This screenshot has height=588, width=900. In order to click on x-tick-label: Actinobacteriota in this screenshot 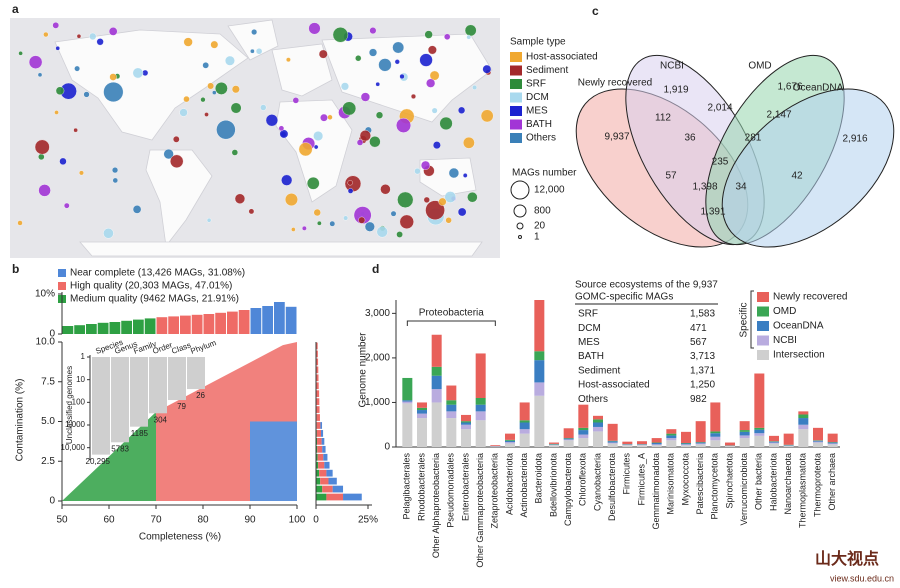, I will do `click(524, 485)`.